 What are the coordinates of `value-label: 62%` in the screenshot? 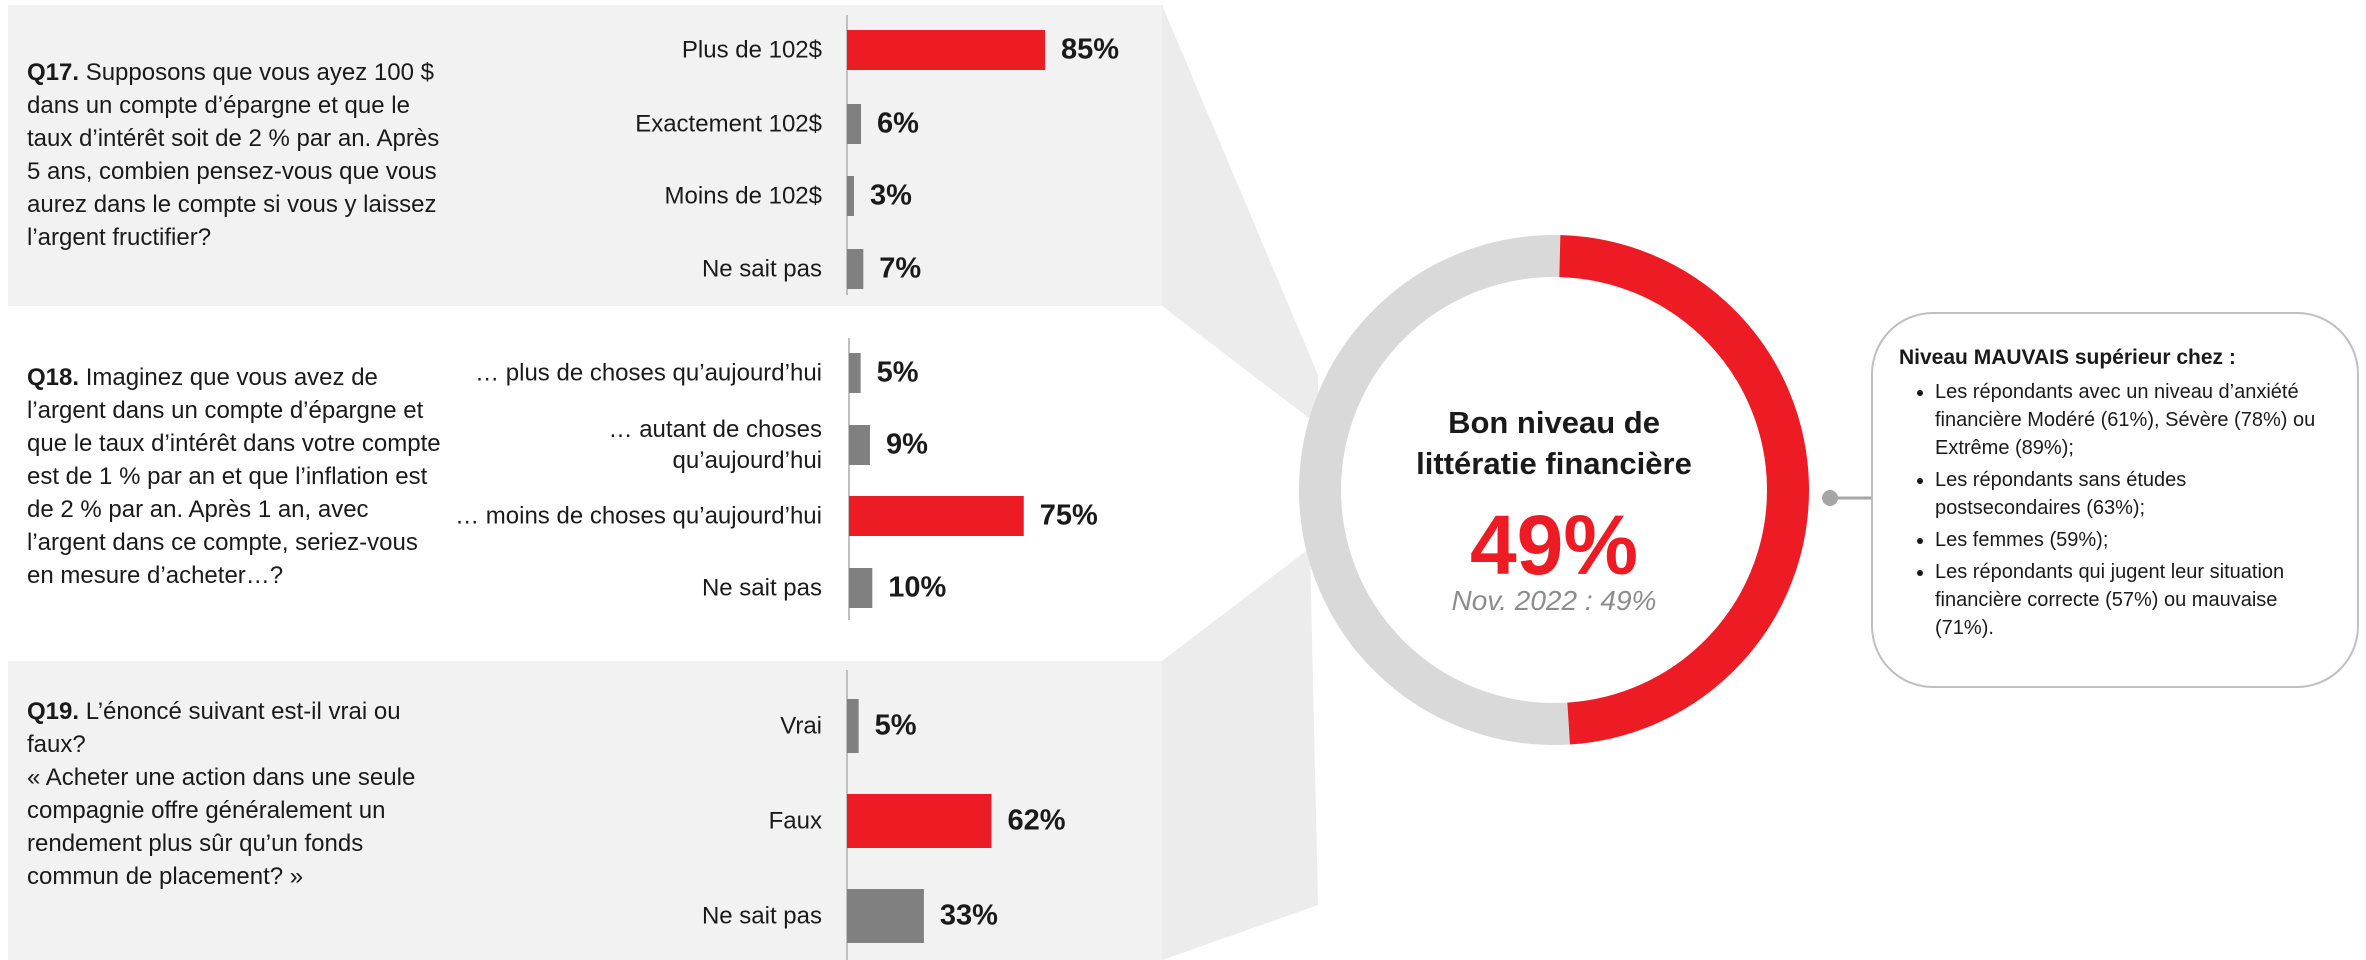 It's located at (1036, 820).